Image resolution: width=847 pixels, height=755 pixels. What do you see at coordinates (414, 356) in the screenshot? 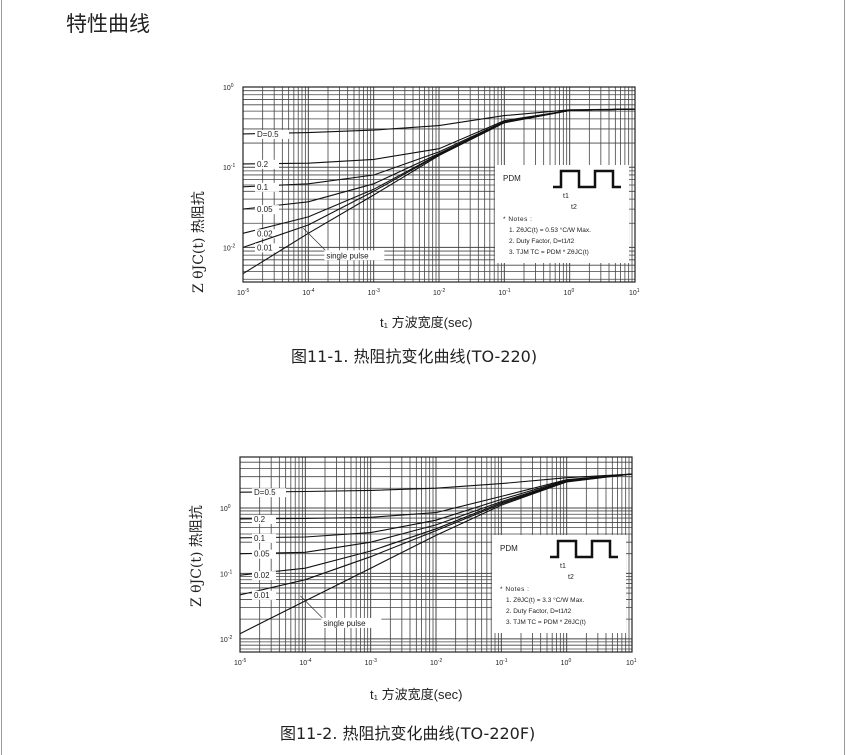
I see `chart-caption: 图11-1. 热阻抗变化曲线(TO-220)` at bounding box center [414, 356].